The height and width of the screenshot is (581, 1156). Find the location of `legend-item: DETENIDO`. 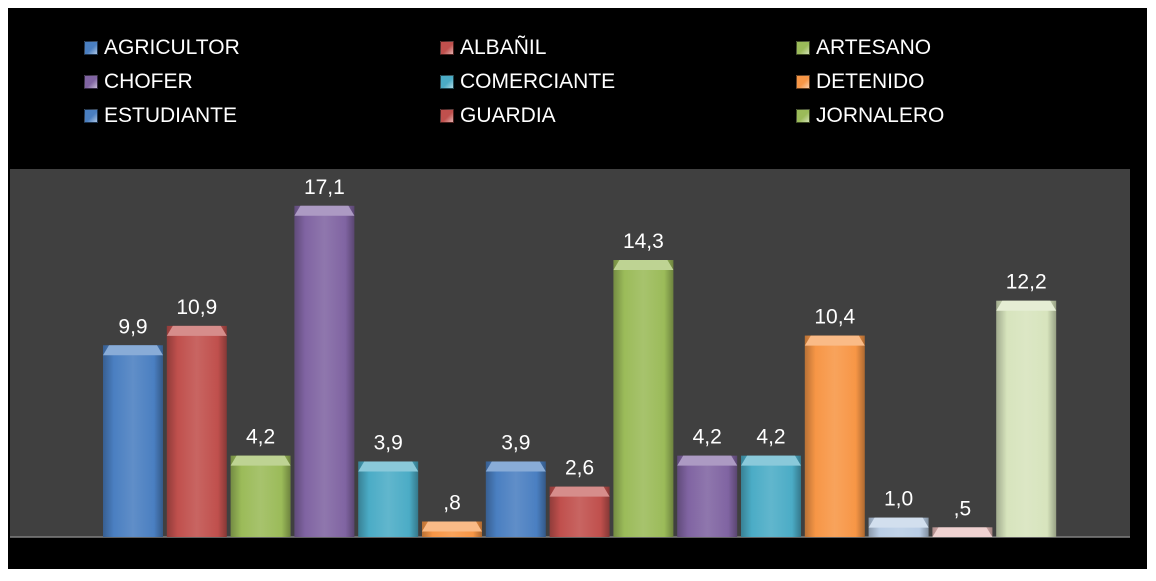

legend-item: DETENIDO is located at coordinates (860, 82).